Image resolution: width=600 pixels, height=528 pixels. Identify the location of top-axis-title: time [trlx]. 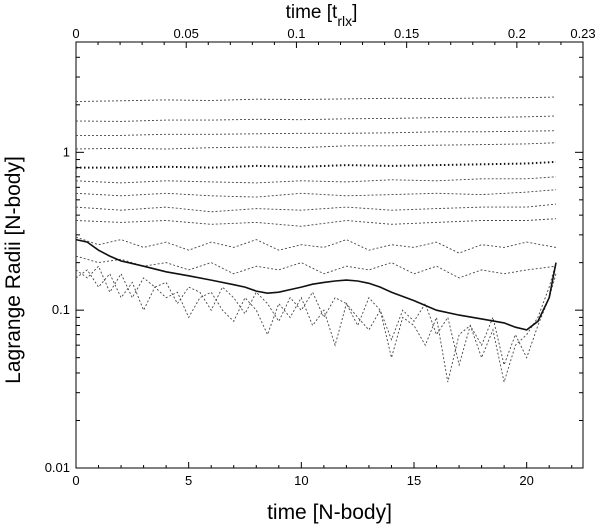
(322, 15).